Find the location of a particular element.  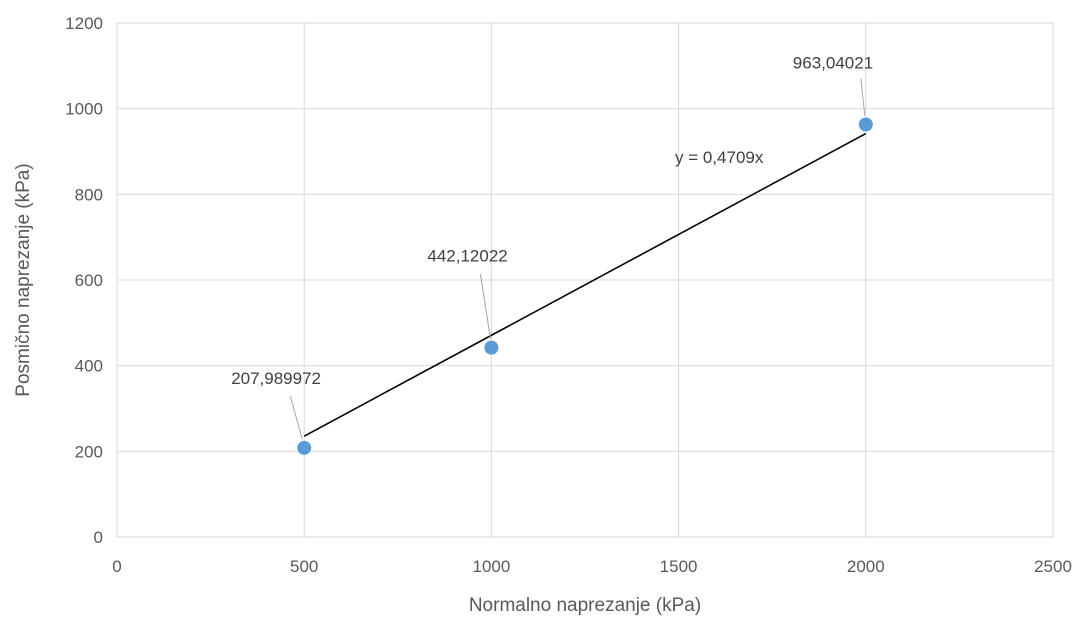

x-tick-label: 1500 is located at coordinates (679, 566).